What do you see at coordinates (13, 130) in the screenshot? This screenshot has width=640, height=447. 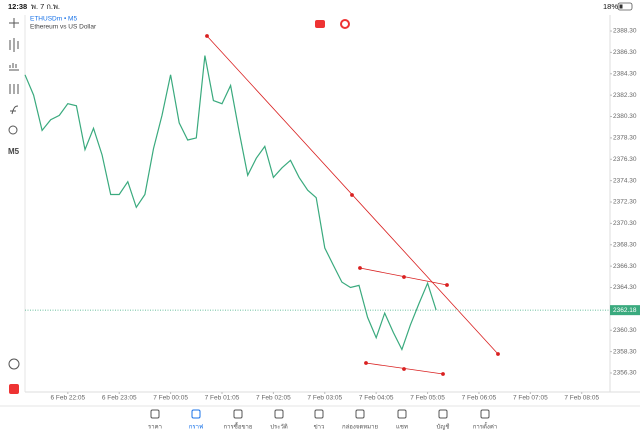 I see `search-tool` at bounding box center [13, 130].